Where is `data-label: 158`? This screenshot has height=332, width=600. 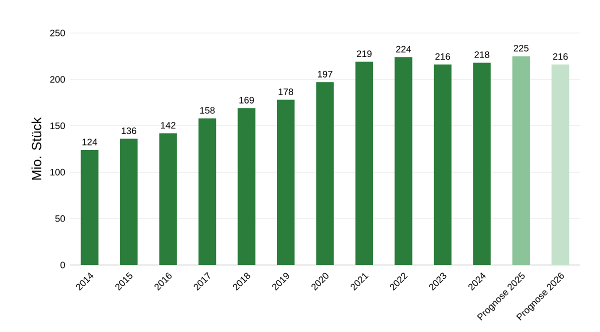 data-label: 158 is located at coordinates (207, 110).